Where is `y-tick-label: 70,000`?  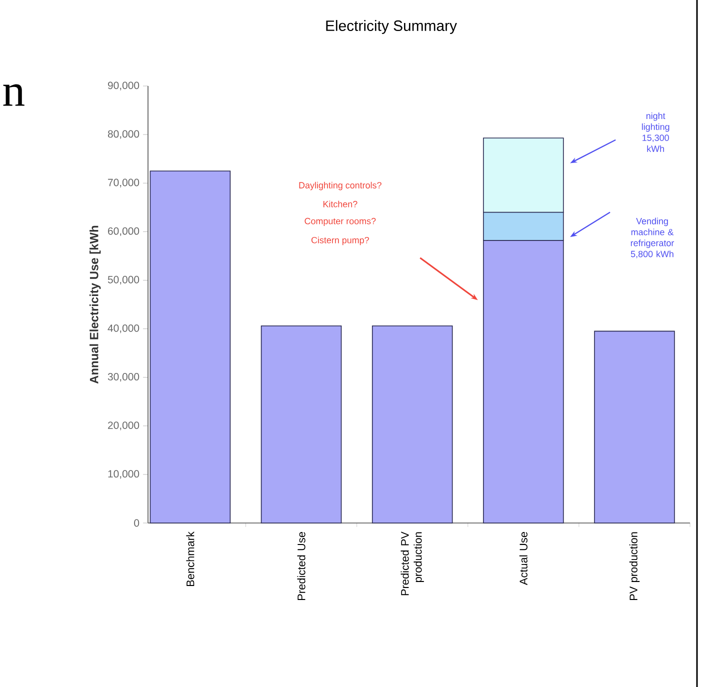 y-tick-label: 70,000 is located at coordinates (124, 183).